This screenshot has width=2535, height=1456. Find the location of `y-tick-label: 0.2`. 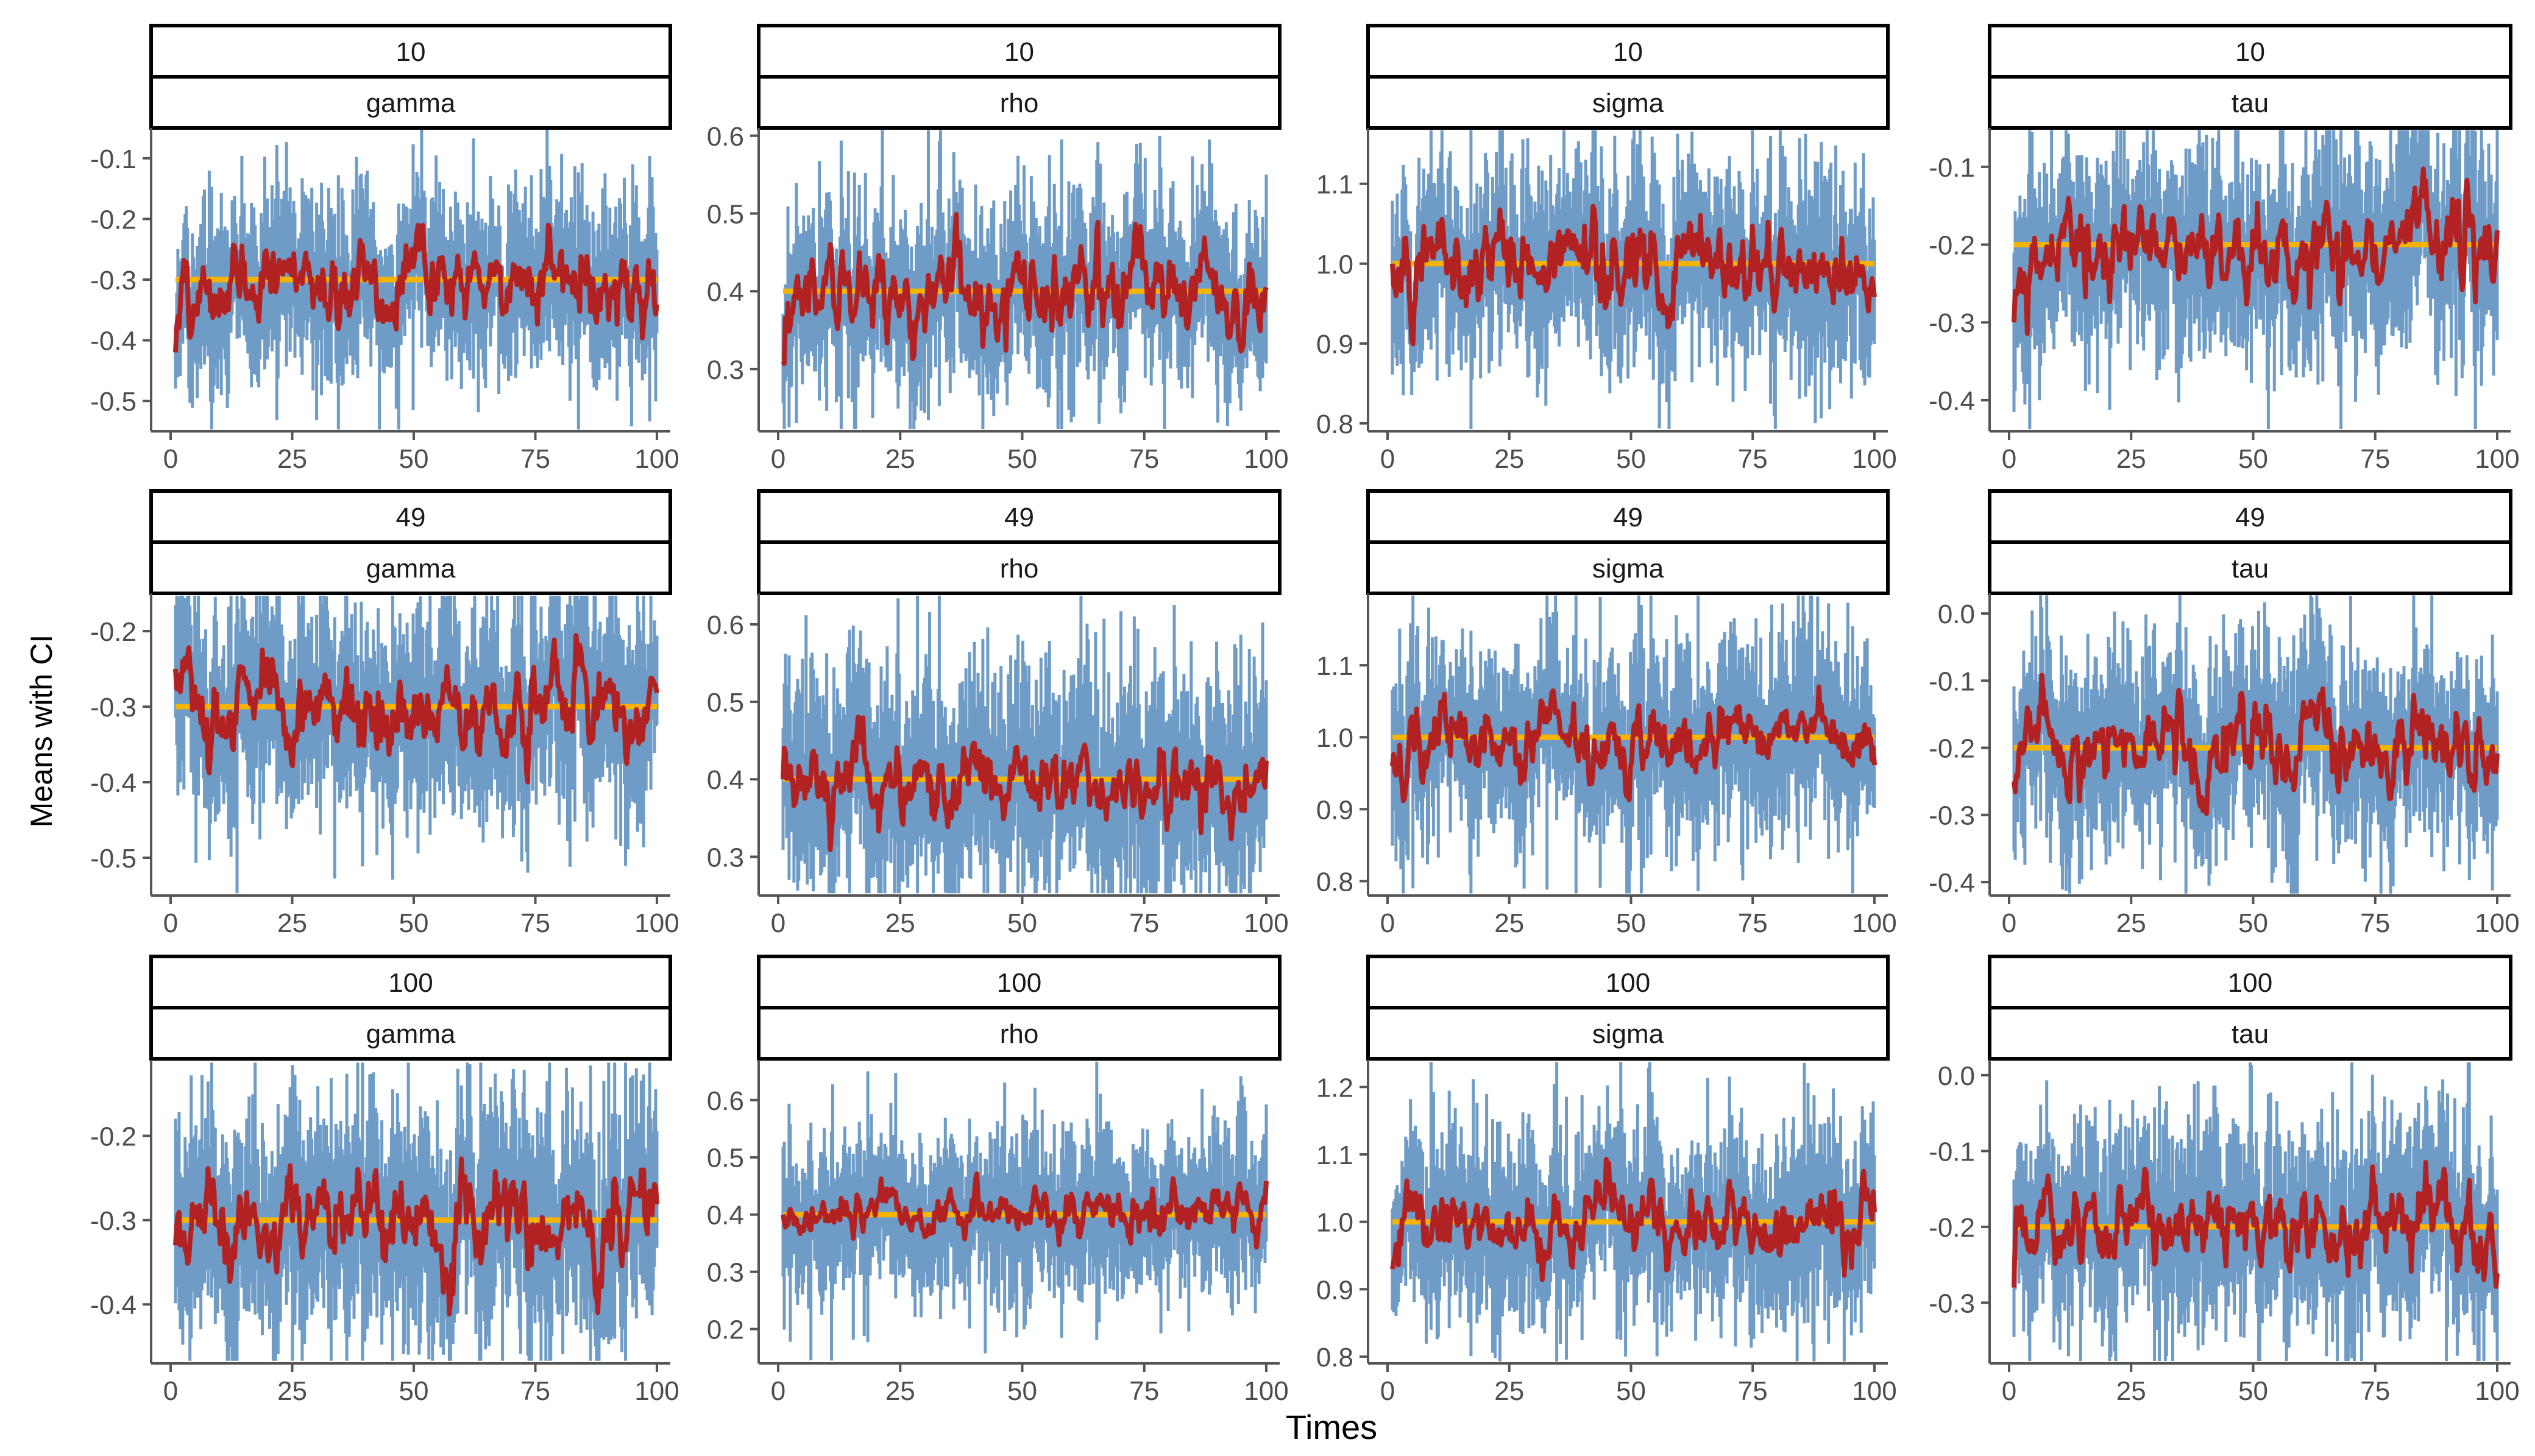

y-tick-label: 0.2 is located at coordinates (725, 1330).